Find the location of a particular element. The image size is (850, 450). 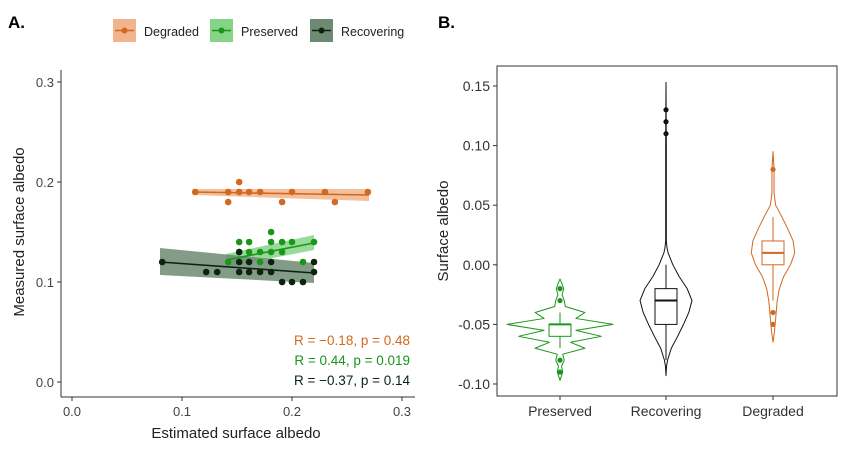

y-tick-label: -0.05 is located at coordinates (474, 324).